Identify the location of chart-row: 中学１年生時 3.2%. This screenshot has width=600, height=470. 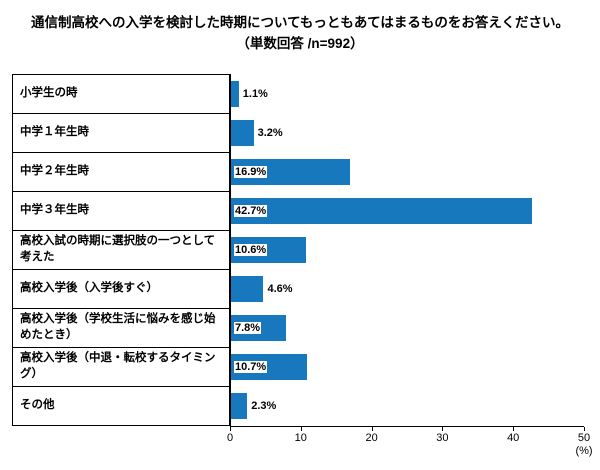
(298, 133).